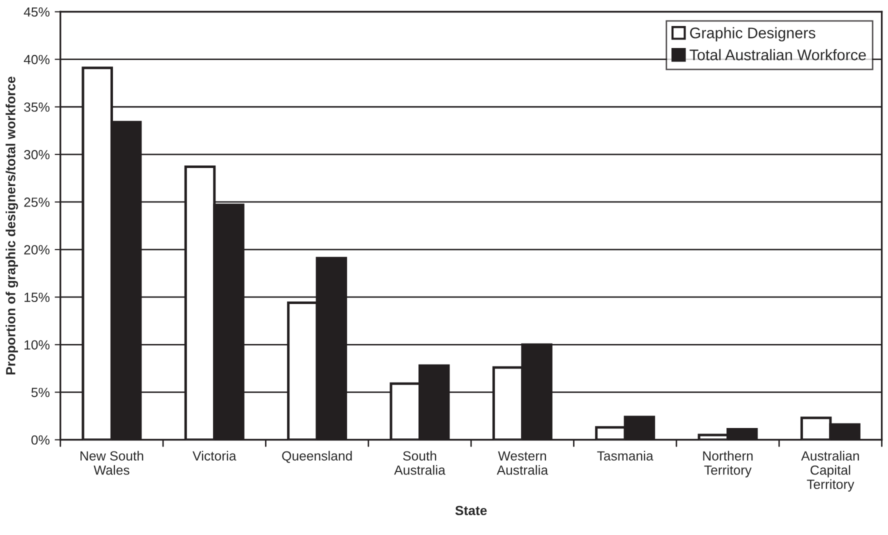  I want to click on x-tick-label: Western Australia, so click(522, 463).